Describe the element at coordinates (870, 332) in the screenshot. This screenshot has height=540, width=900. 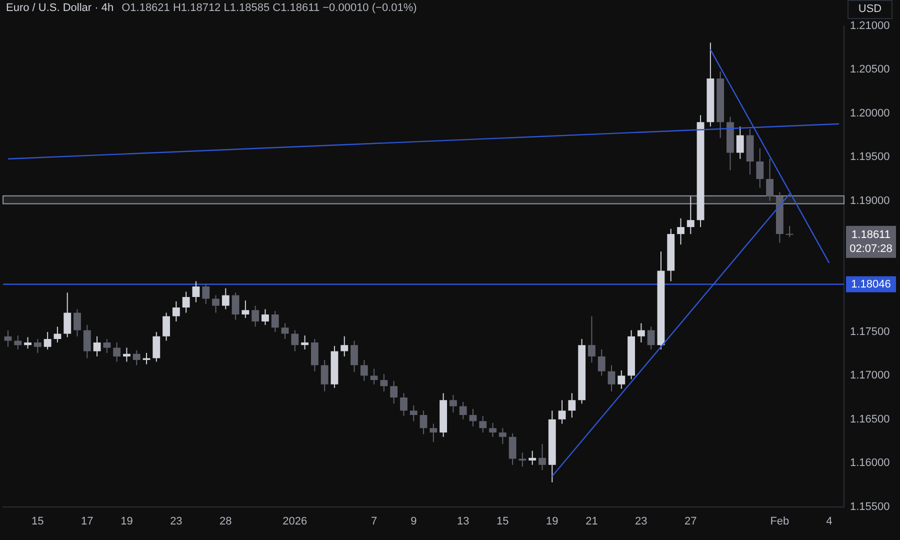
I see `y-tick-label: 1.17500` at that location.